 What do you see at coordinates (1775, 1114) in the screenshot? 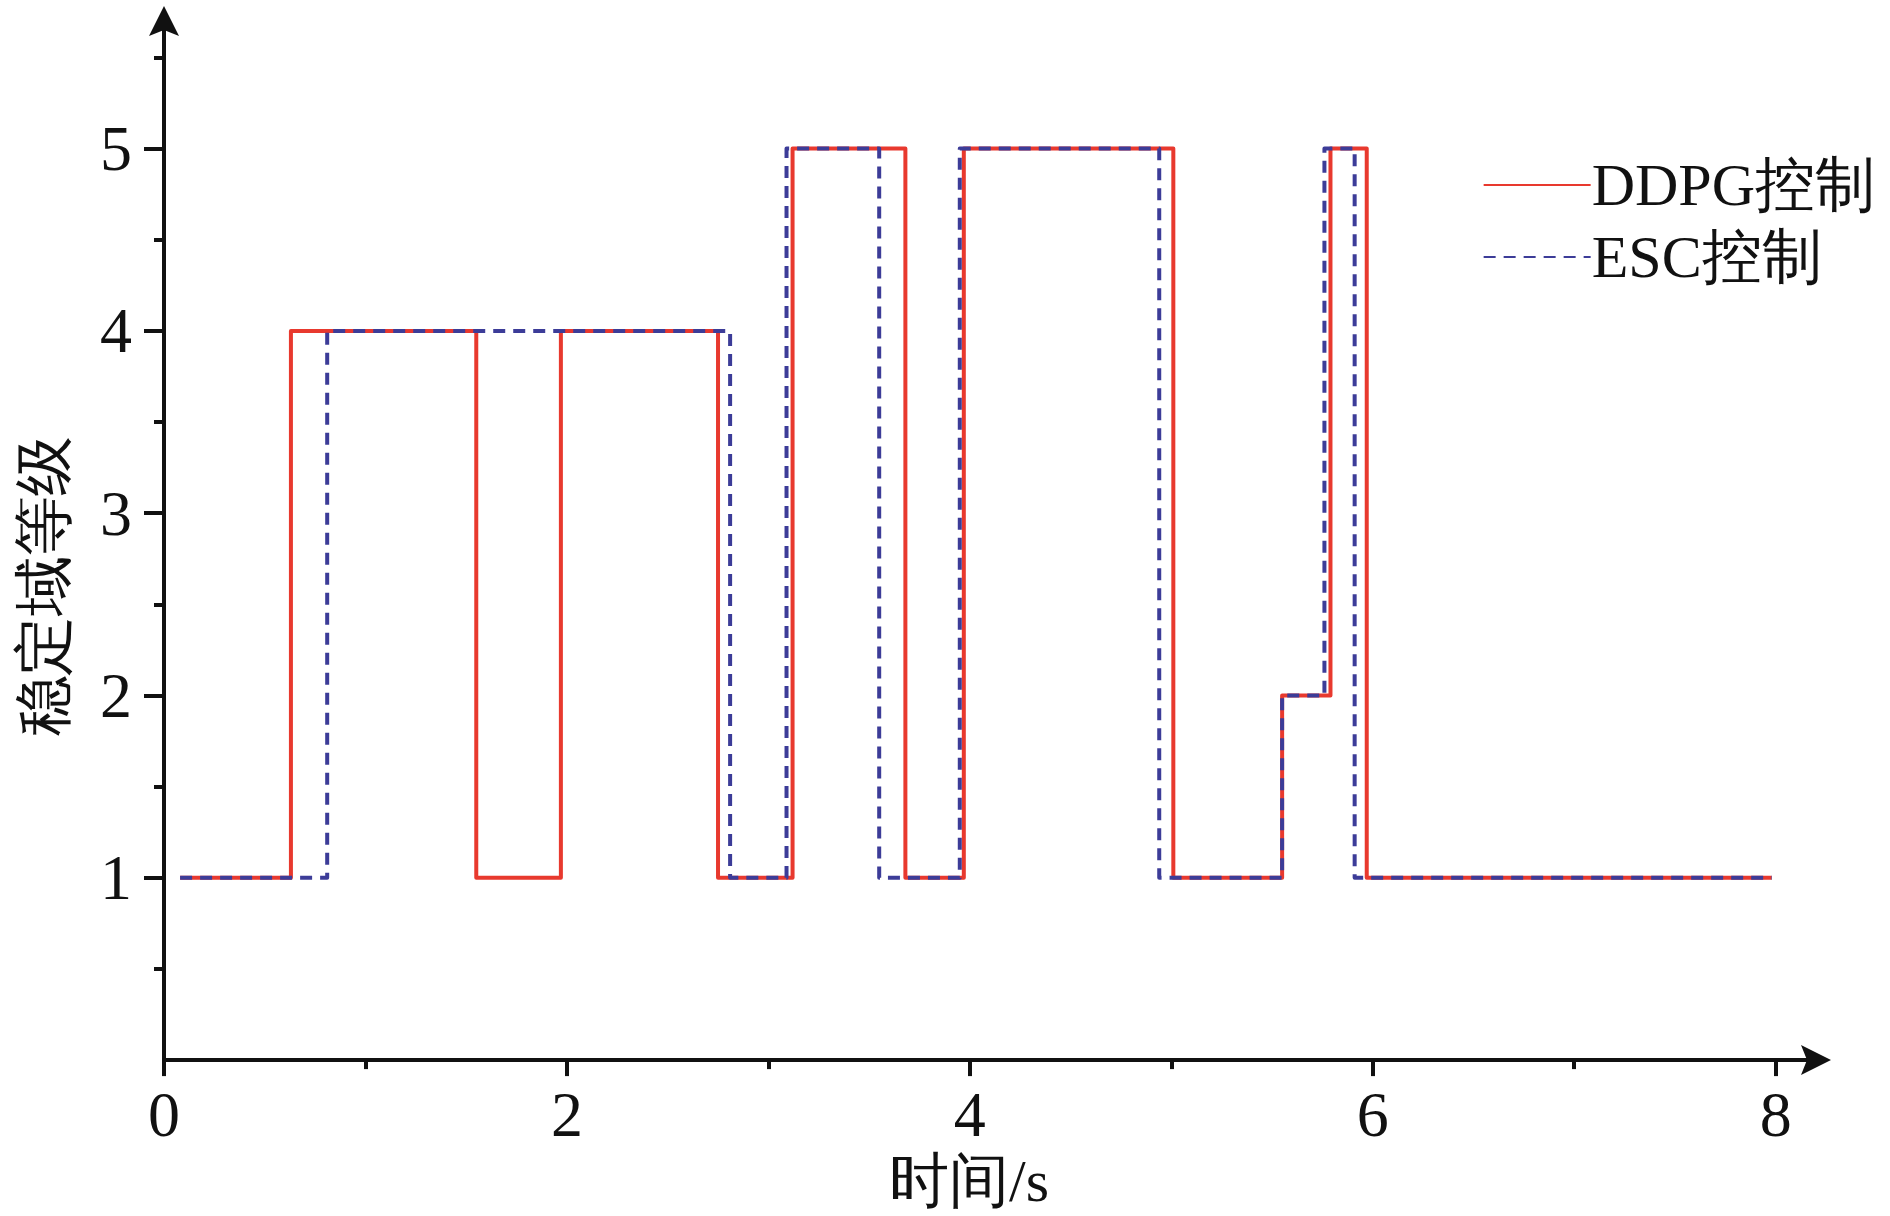
I see `x-tick-label: 8` at bounding box center [1775, 1114].